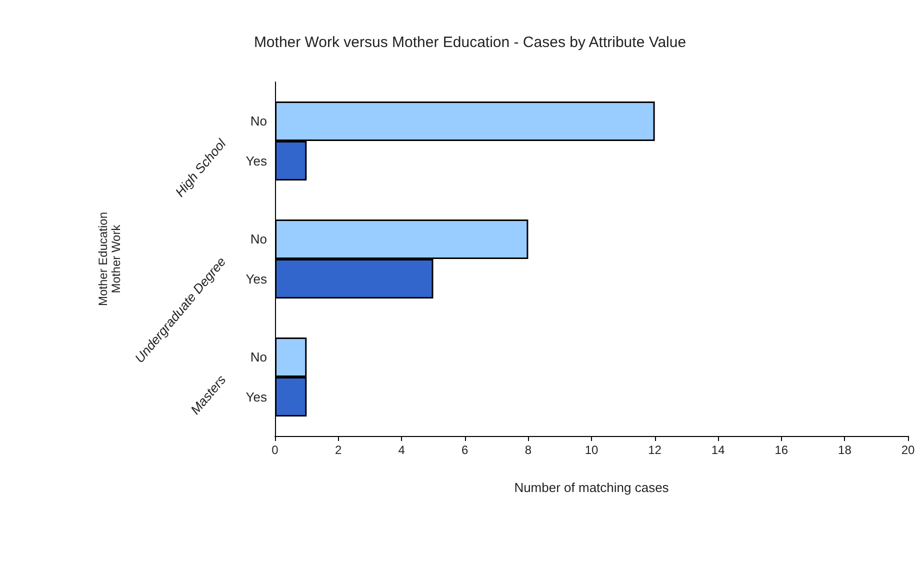  Describe the element at coordinates (110, 259) in the screenshot. I see `y-axis-title: Mother Education Mother Work` at that location.